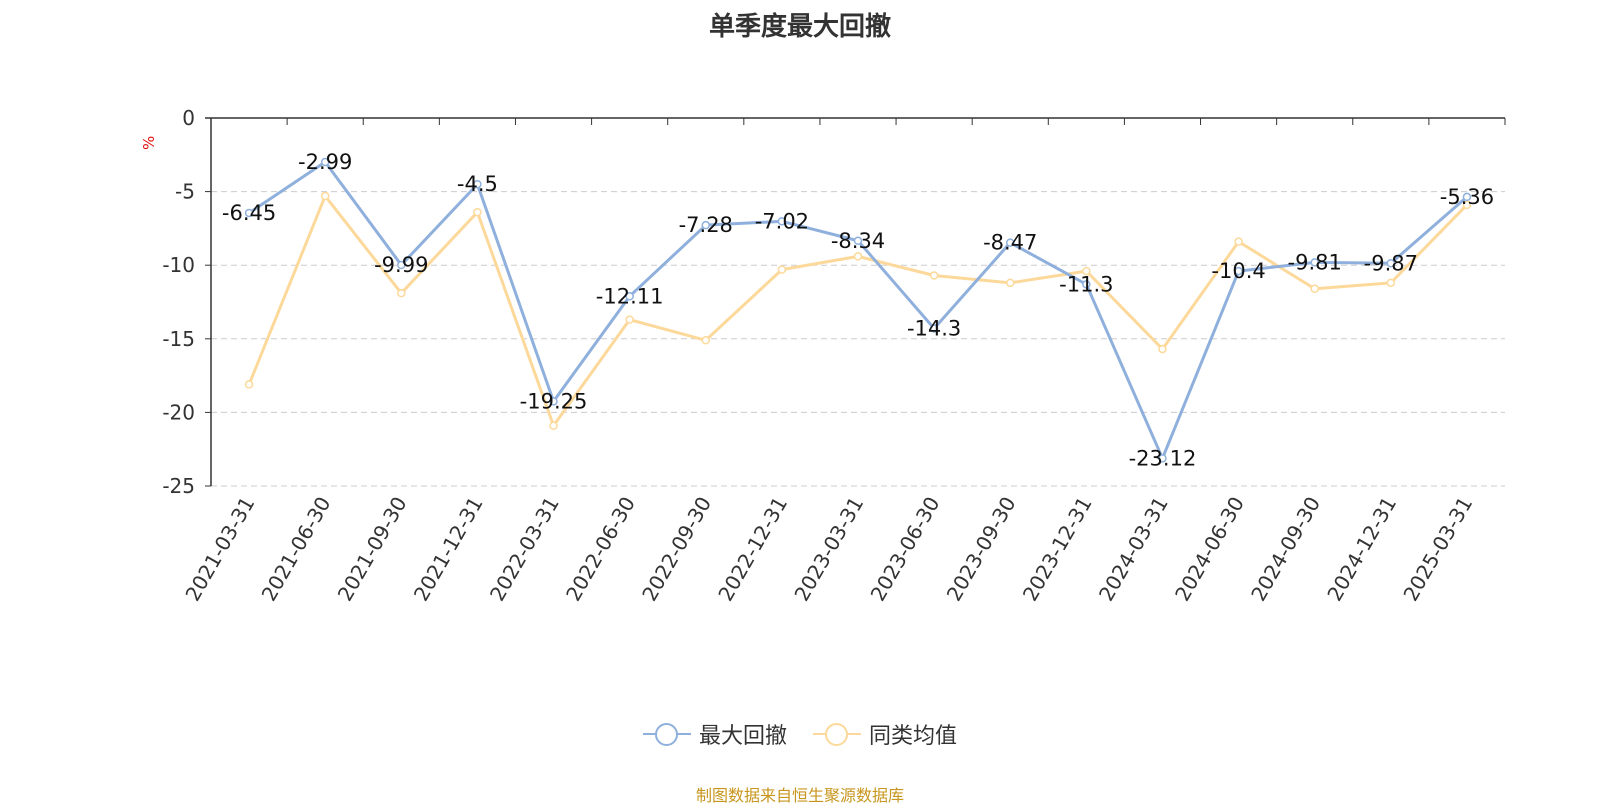 This screenshot has width=1600, height=806. Describe the element at coordinates (600, 549) in the screenshot. I see `x-tick-label: 2022-06-30` at that location.